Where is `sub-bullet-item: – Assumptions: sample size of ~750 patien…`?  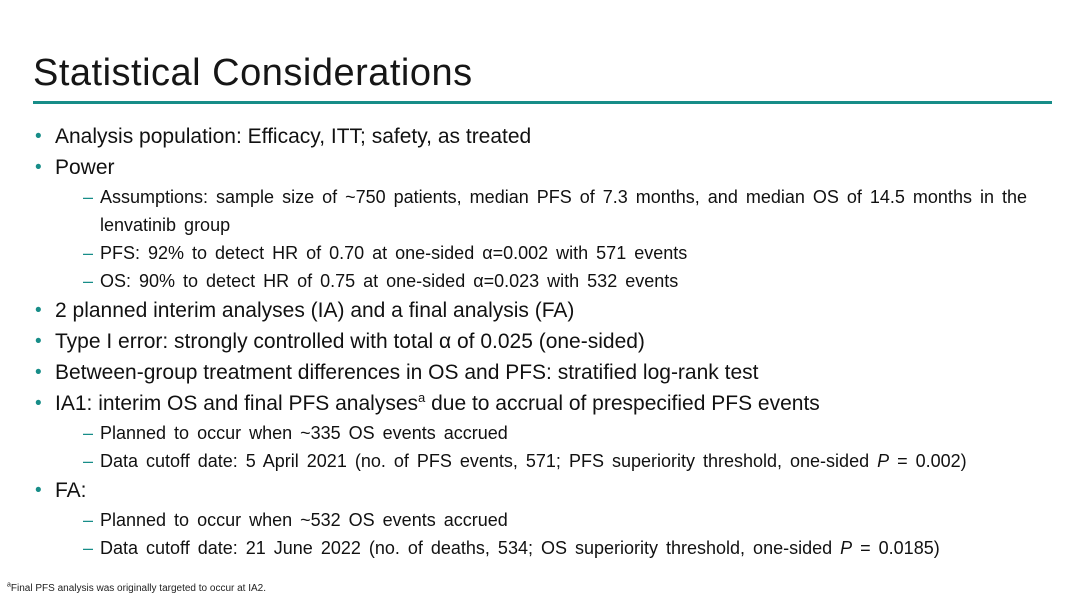 sub-bullet-item: – Assumptions: sample size of ~750 patien… is located at coordinates (565, 211).